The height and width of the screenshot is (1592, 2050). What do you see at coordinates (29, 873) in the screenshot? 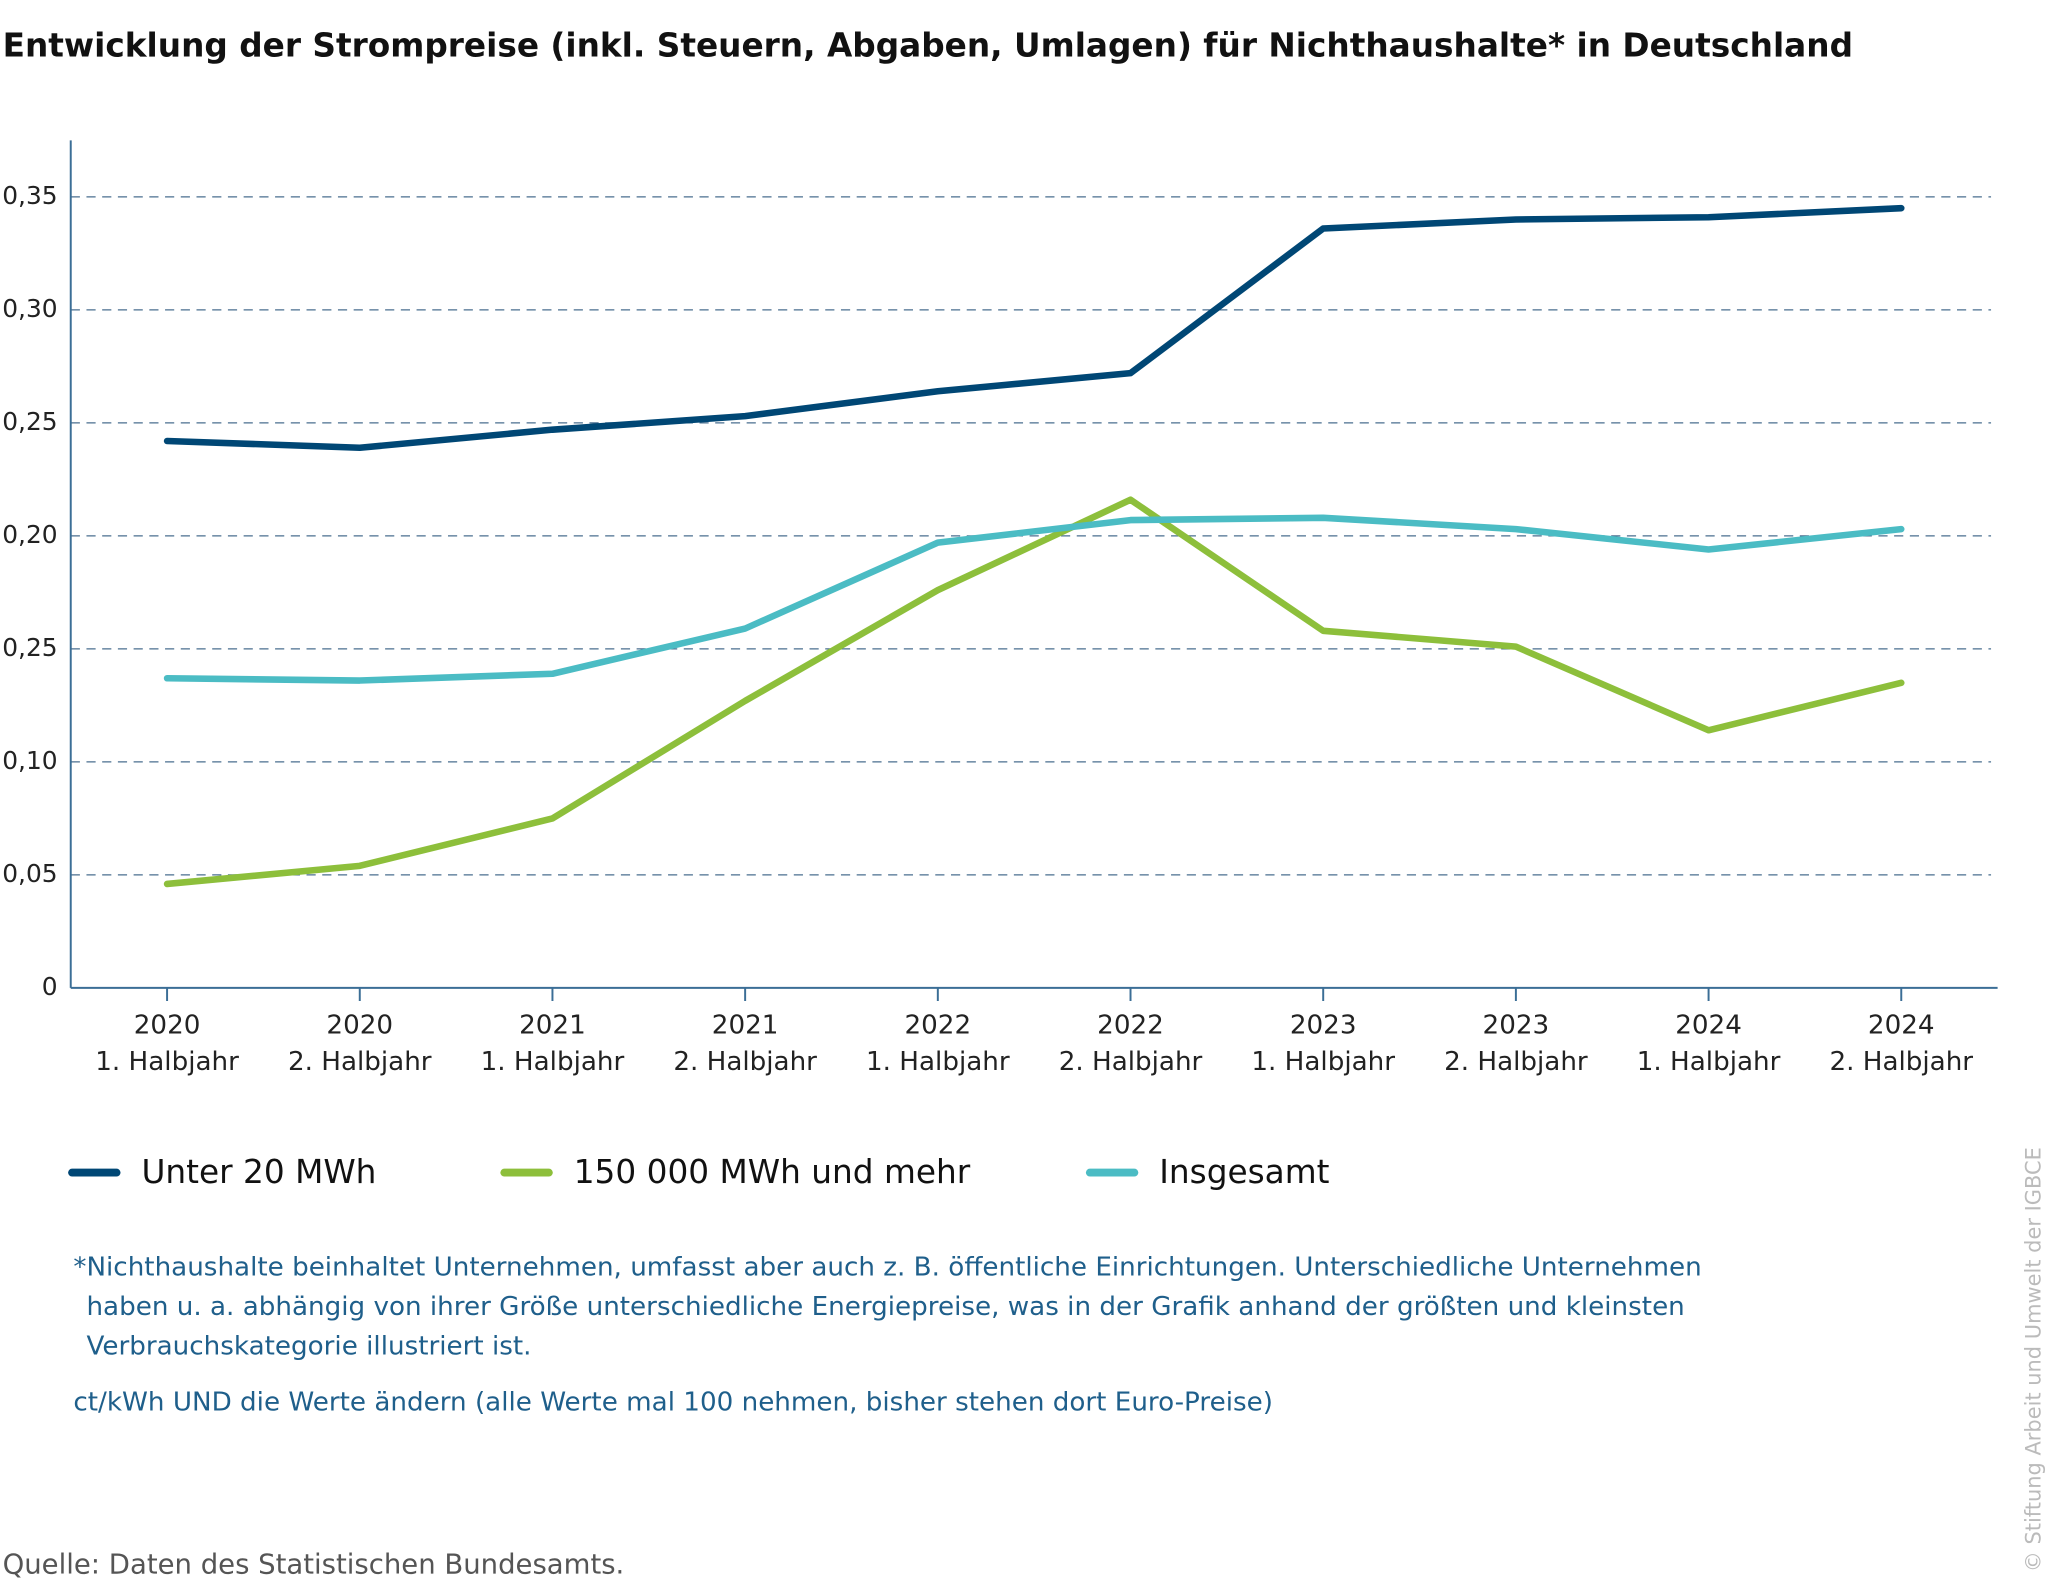
I see `y-tick-label: 0,05` at bounding box center [29, 873].